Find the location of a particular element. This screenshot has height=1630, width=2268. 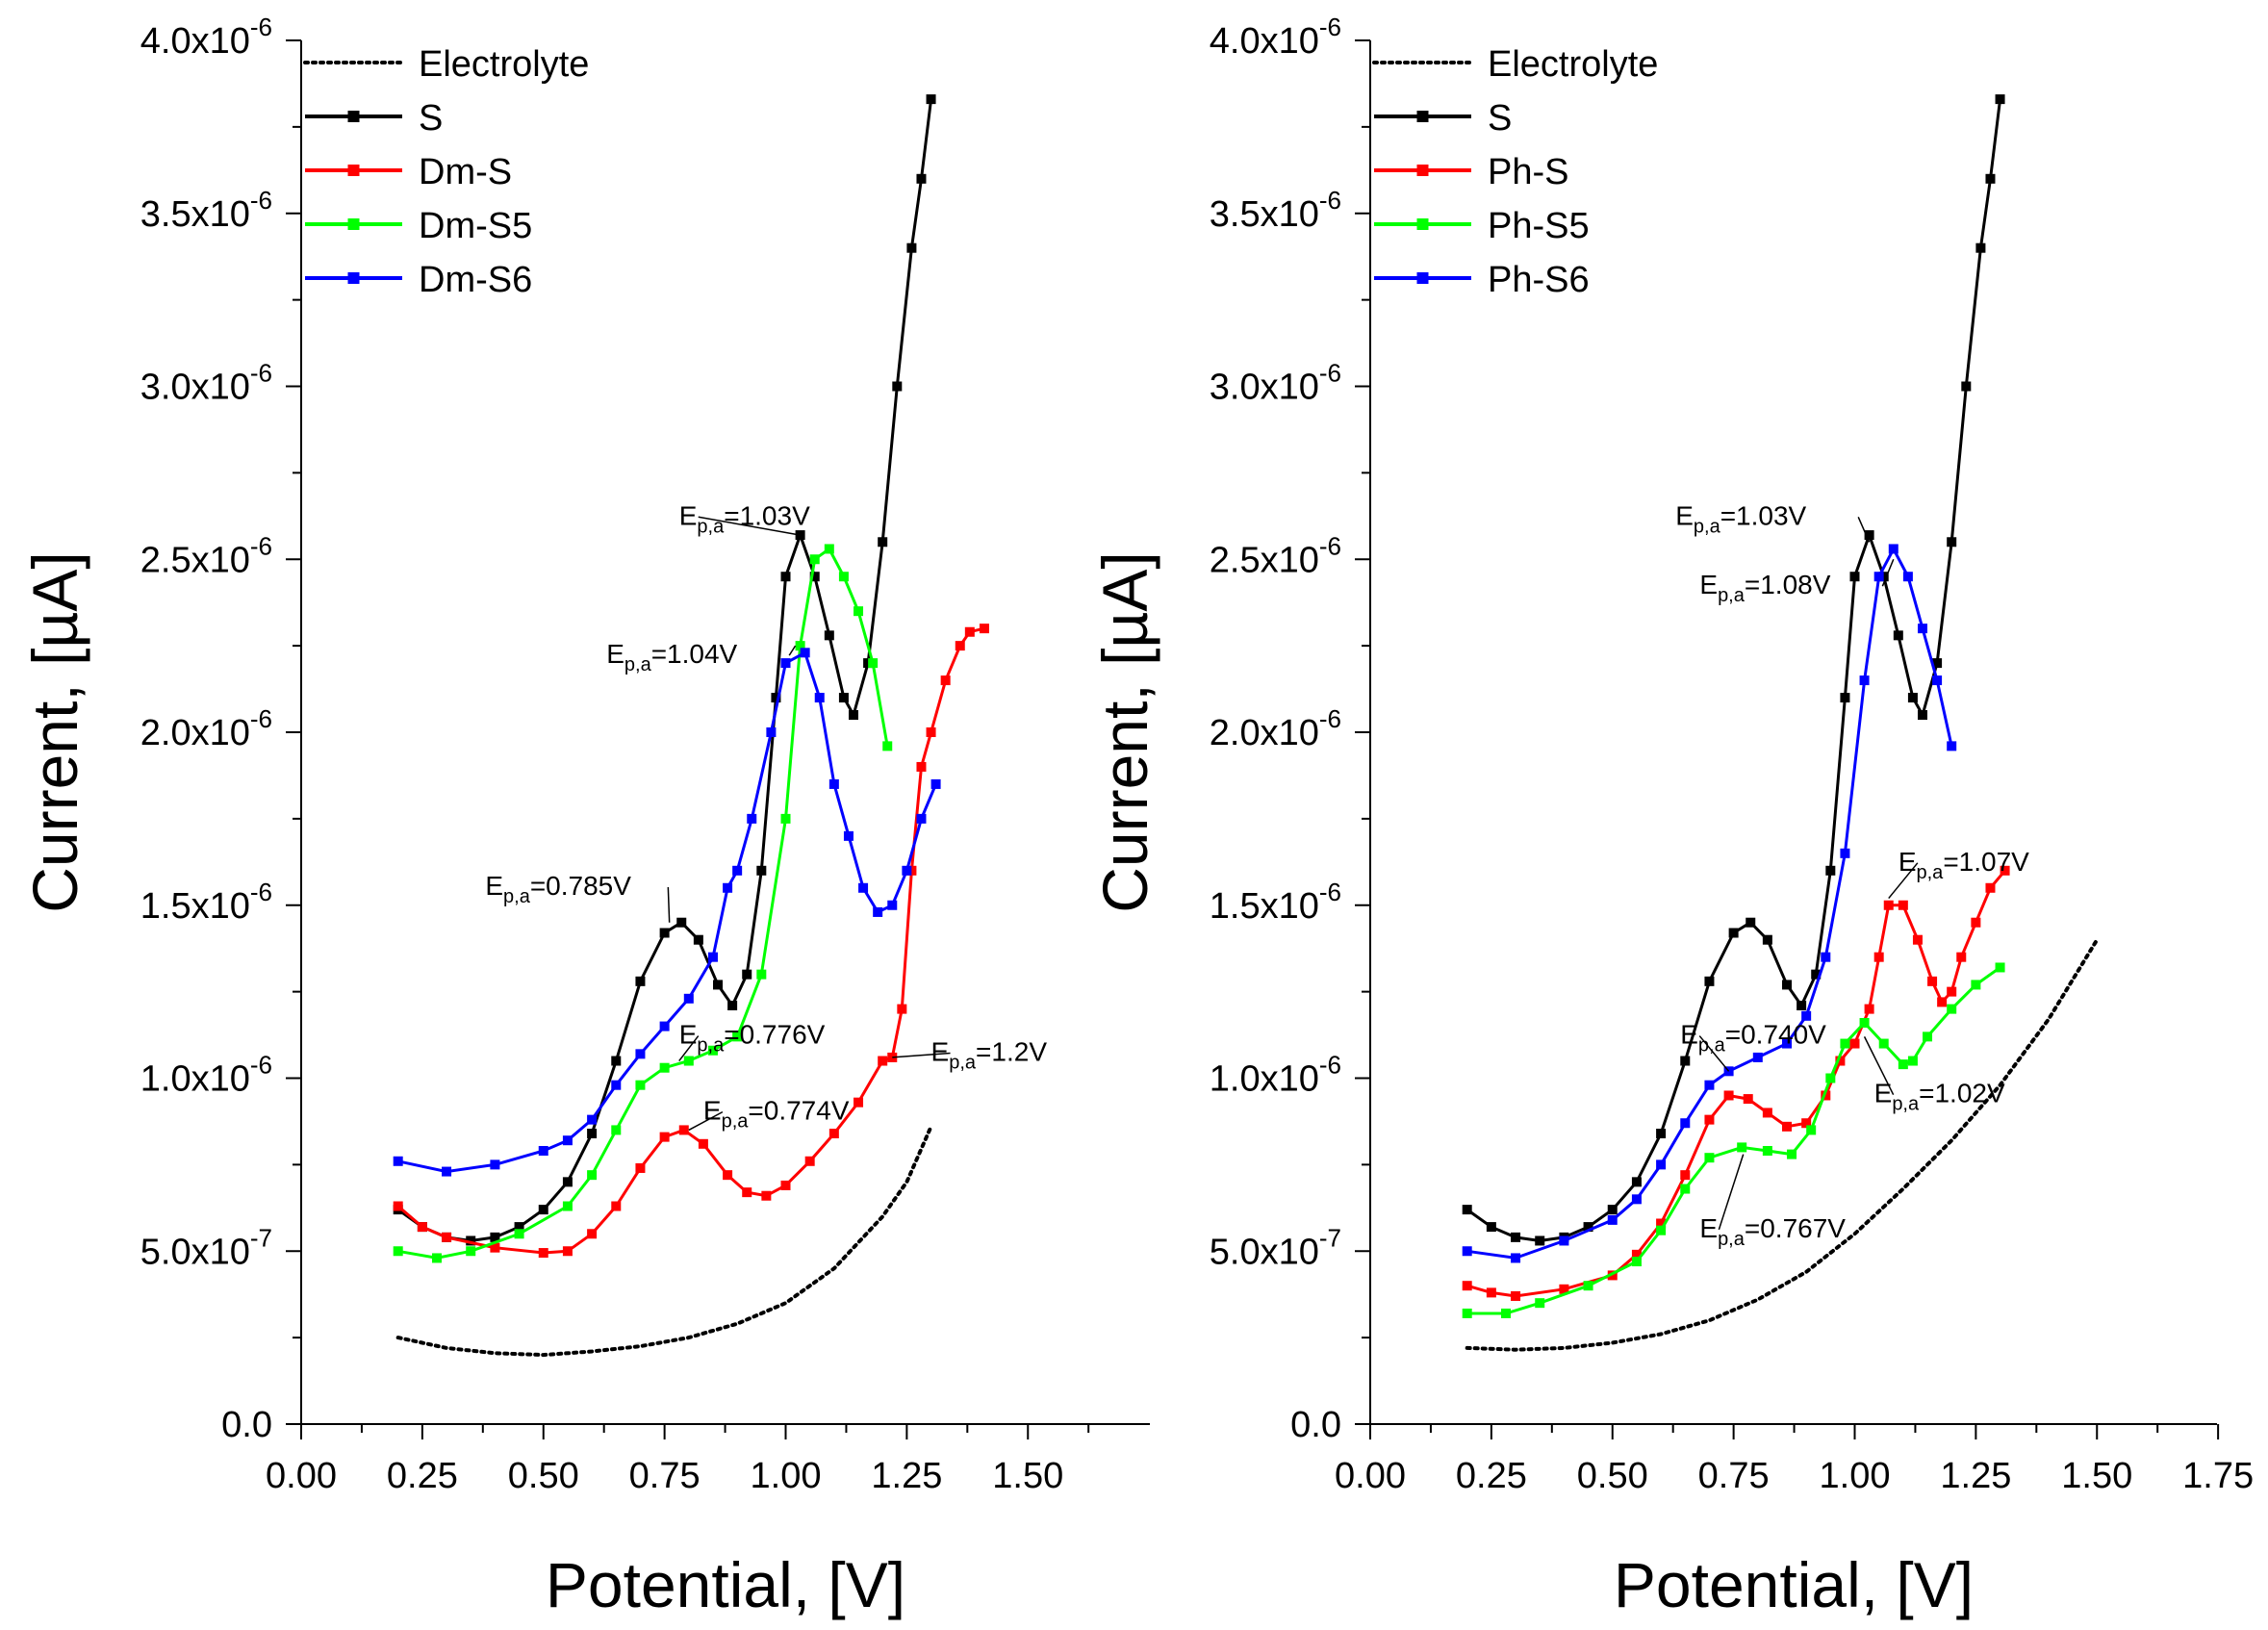

peak-annotation: Ep,a=0.767V is located at coordinates (1772, 1202).